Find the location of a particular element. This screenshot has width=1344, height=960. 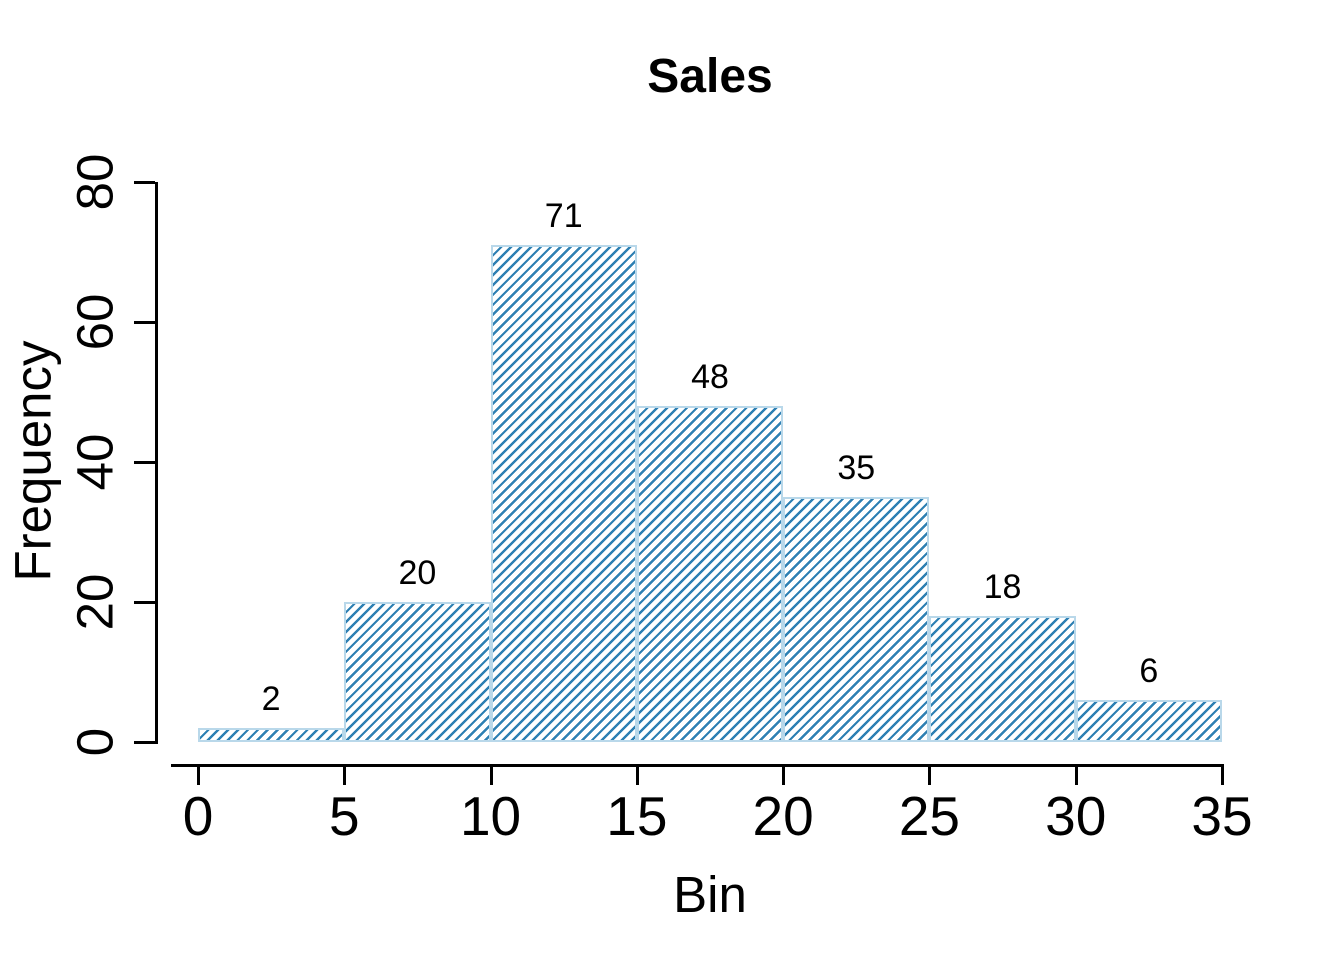

bar-value-label: 2 is located at coordinates (271, 699).